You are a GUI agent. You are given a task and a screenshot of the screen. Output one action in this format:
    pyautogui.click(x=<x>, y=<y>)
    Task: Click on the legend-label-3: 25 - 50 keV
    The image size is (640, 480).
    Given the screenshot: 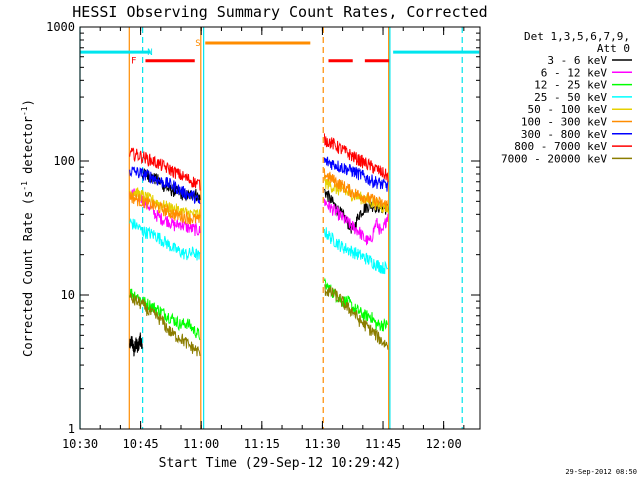 What is the action you would take?
    pyautogui.click(x=570, y=97)
    